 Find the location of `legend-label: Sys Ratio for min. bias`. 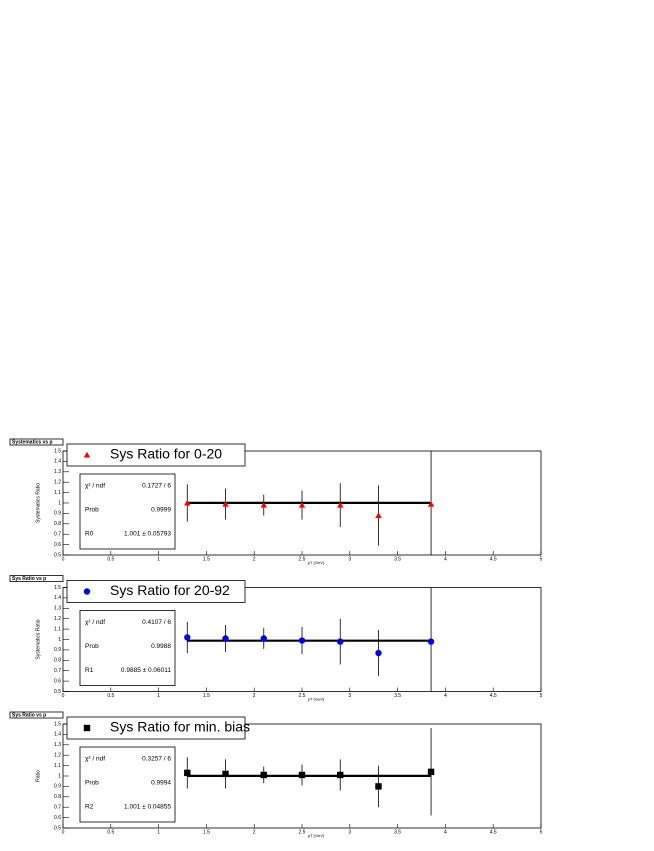

legend-label: Sys Ratio for min. bias is located at coordinates (180, 727).